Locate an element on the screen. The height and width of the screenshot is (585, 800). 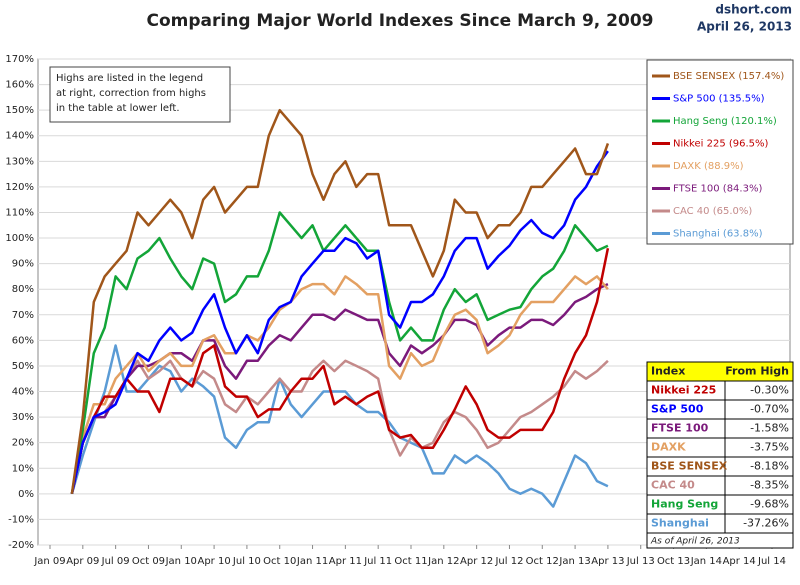
annotation-text: at right, correction from highs is located at coordinates (131, 93).